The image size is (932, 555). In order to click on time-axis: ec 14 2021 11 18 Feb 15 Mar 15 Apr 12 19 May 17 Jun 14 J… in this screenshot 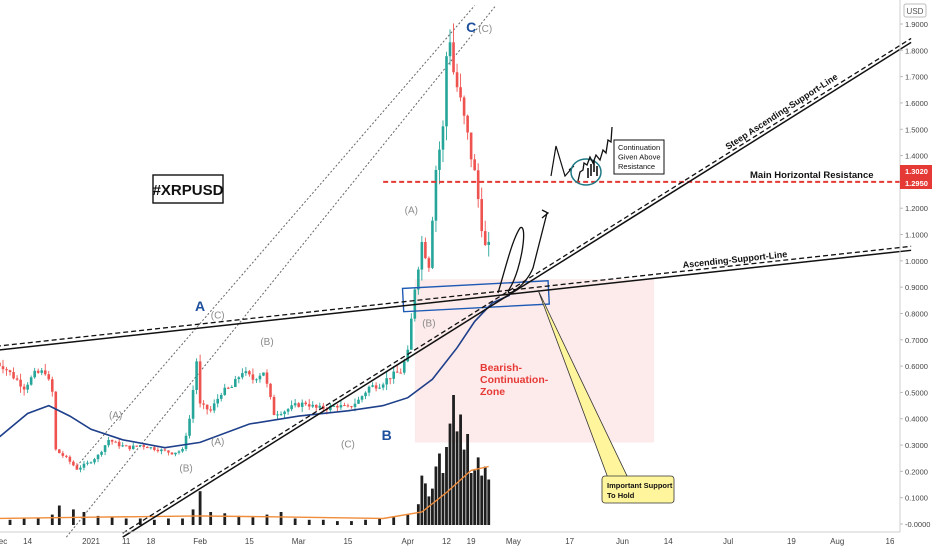, I will do `click(450, 538)`.